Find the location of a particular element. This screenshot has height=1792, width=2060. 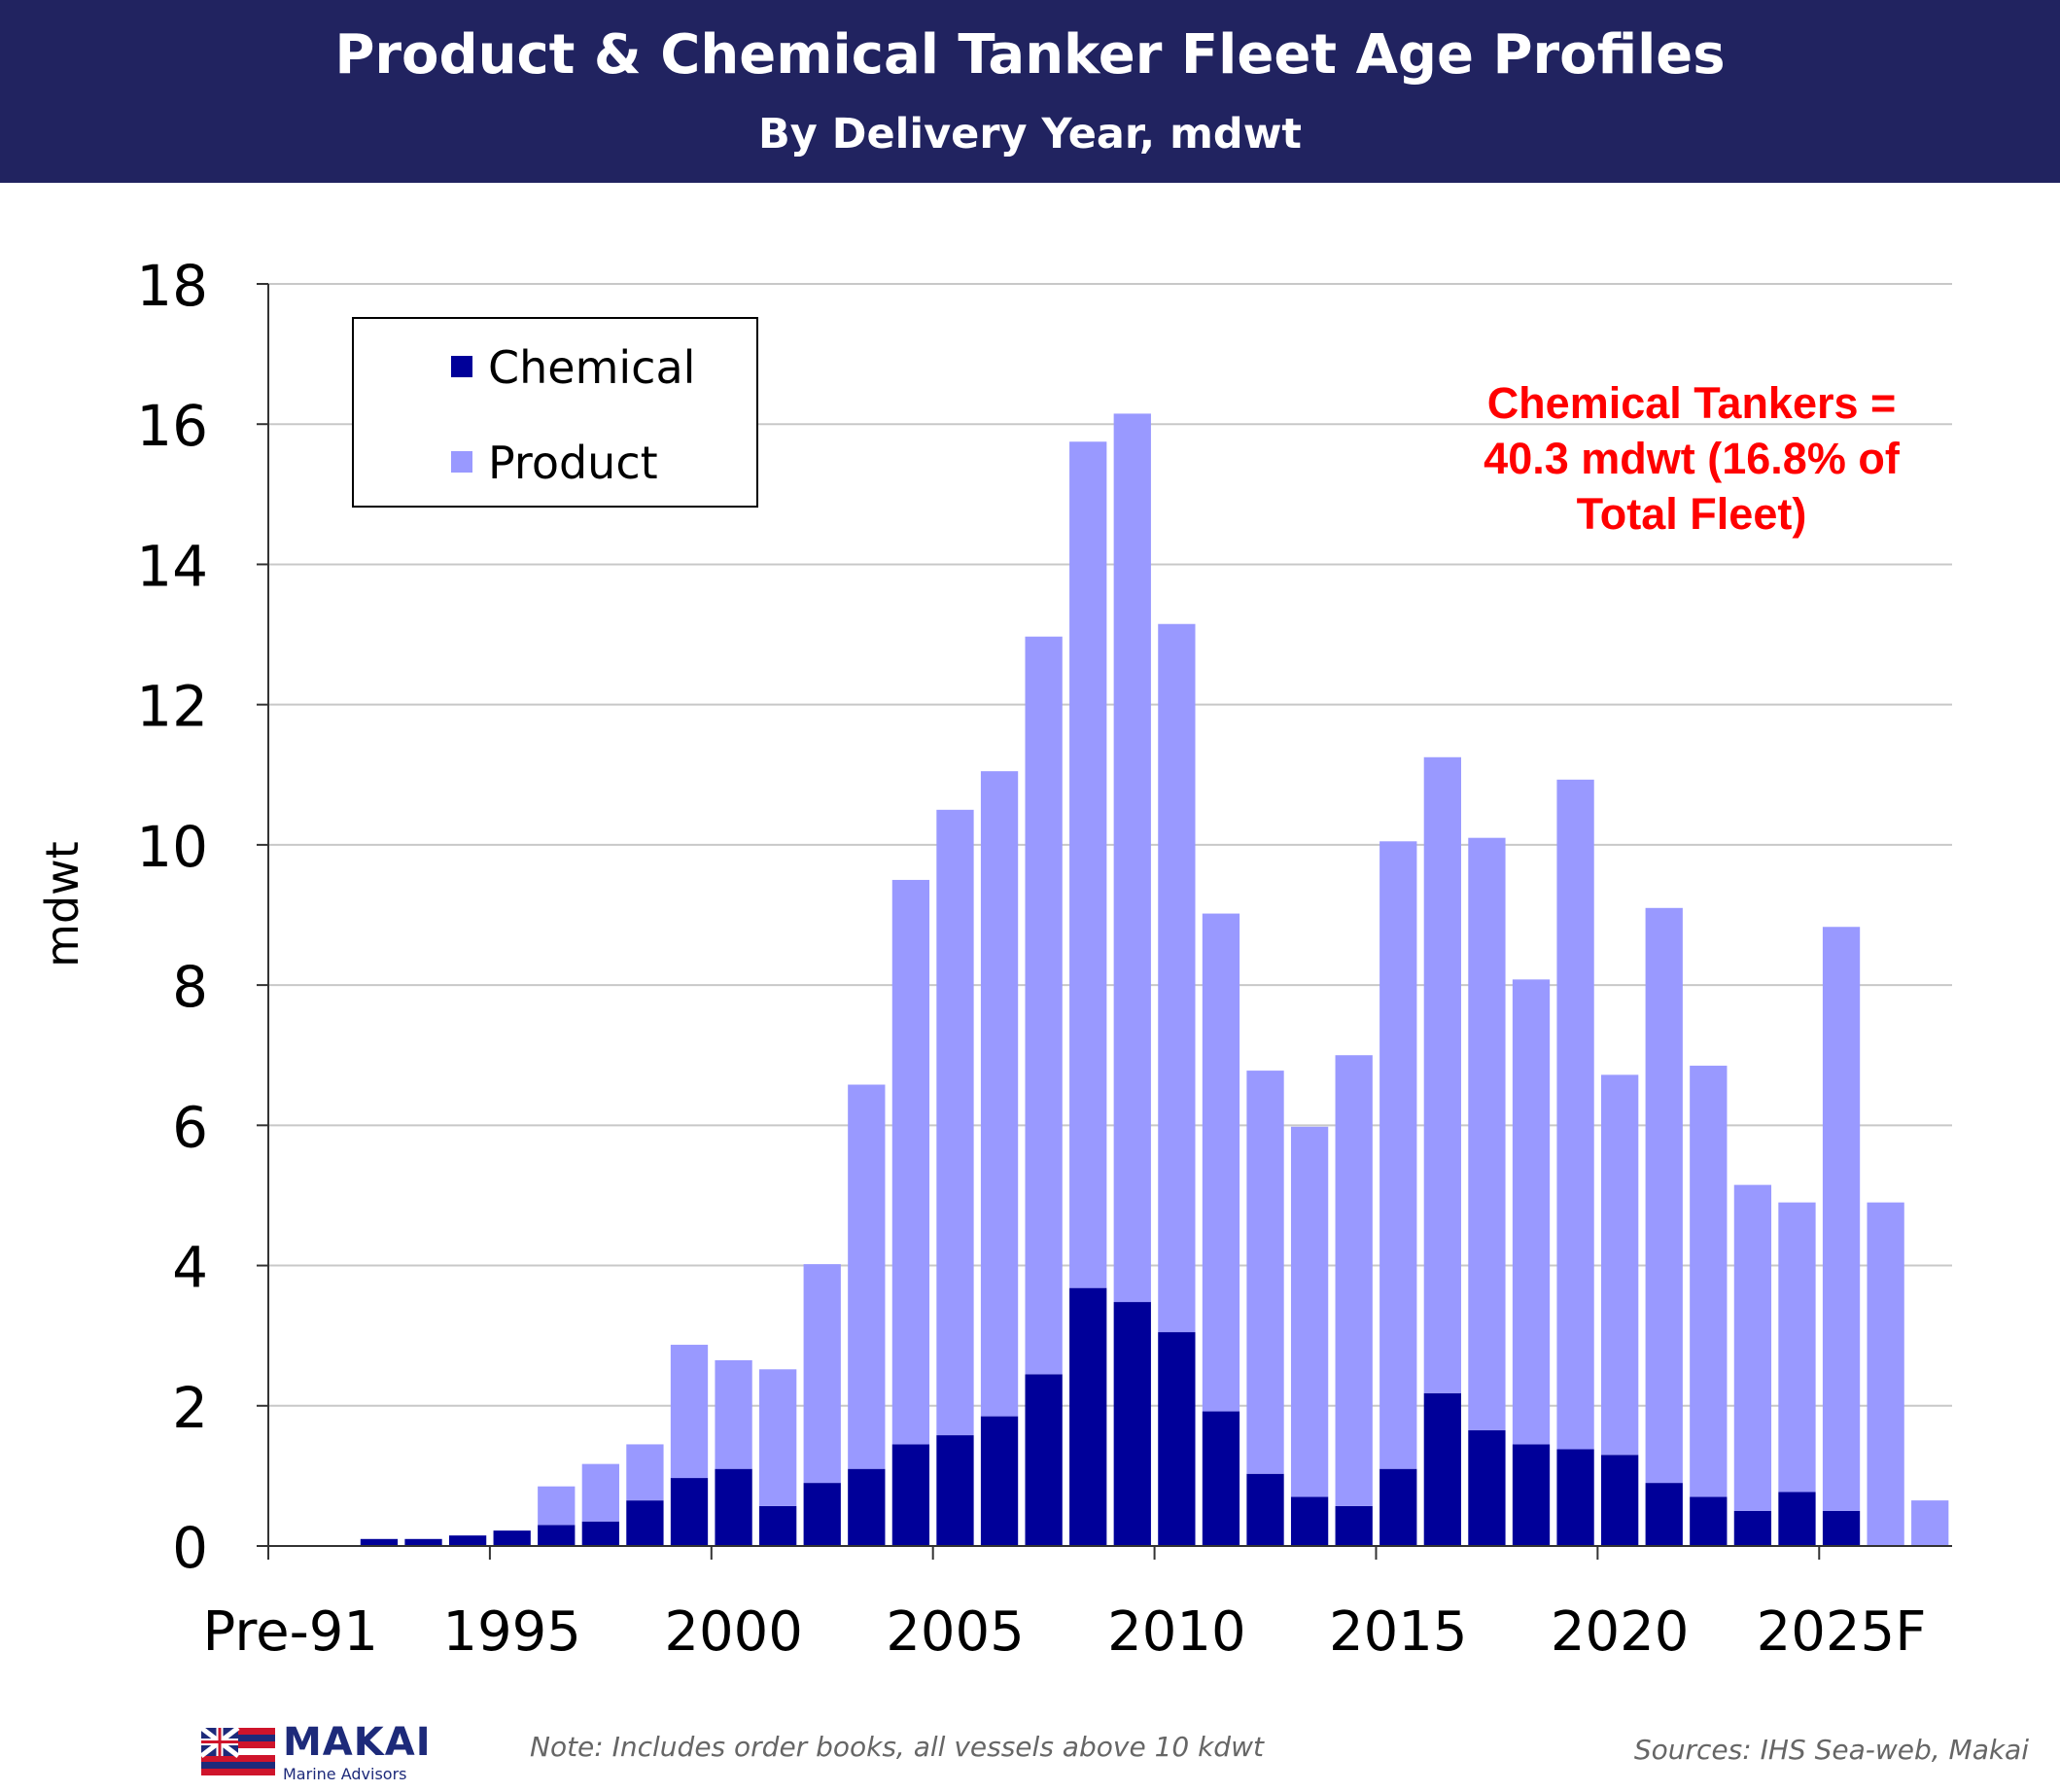

x-tick-labels: Pre-91 1995 2000 2005 2010 2015 2020 2025F is located at coordinates (1065, 1632).